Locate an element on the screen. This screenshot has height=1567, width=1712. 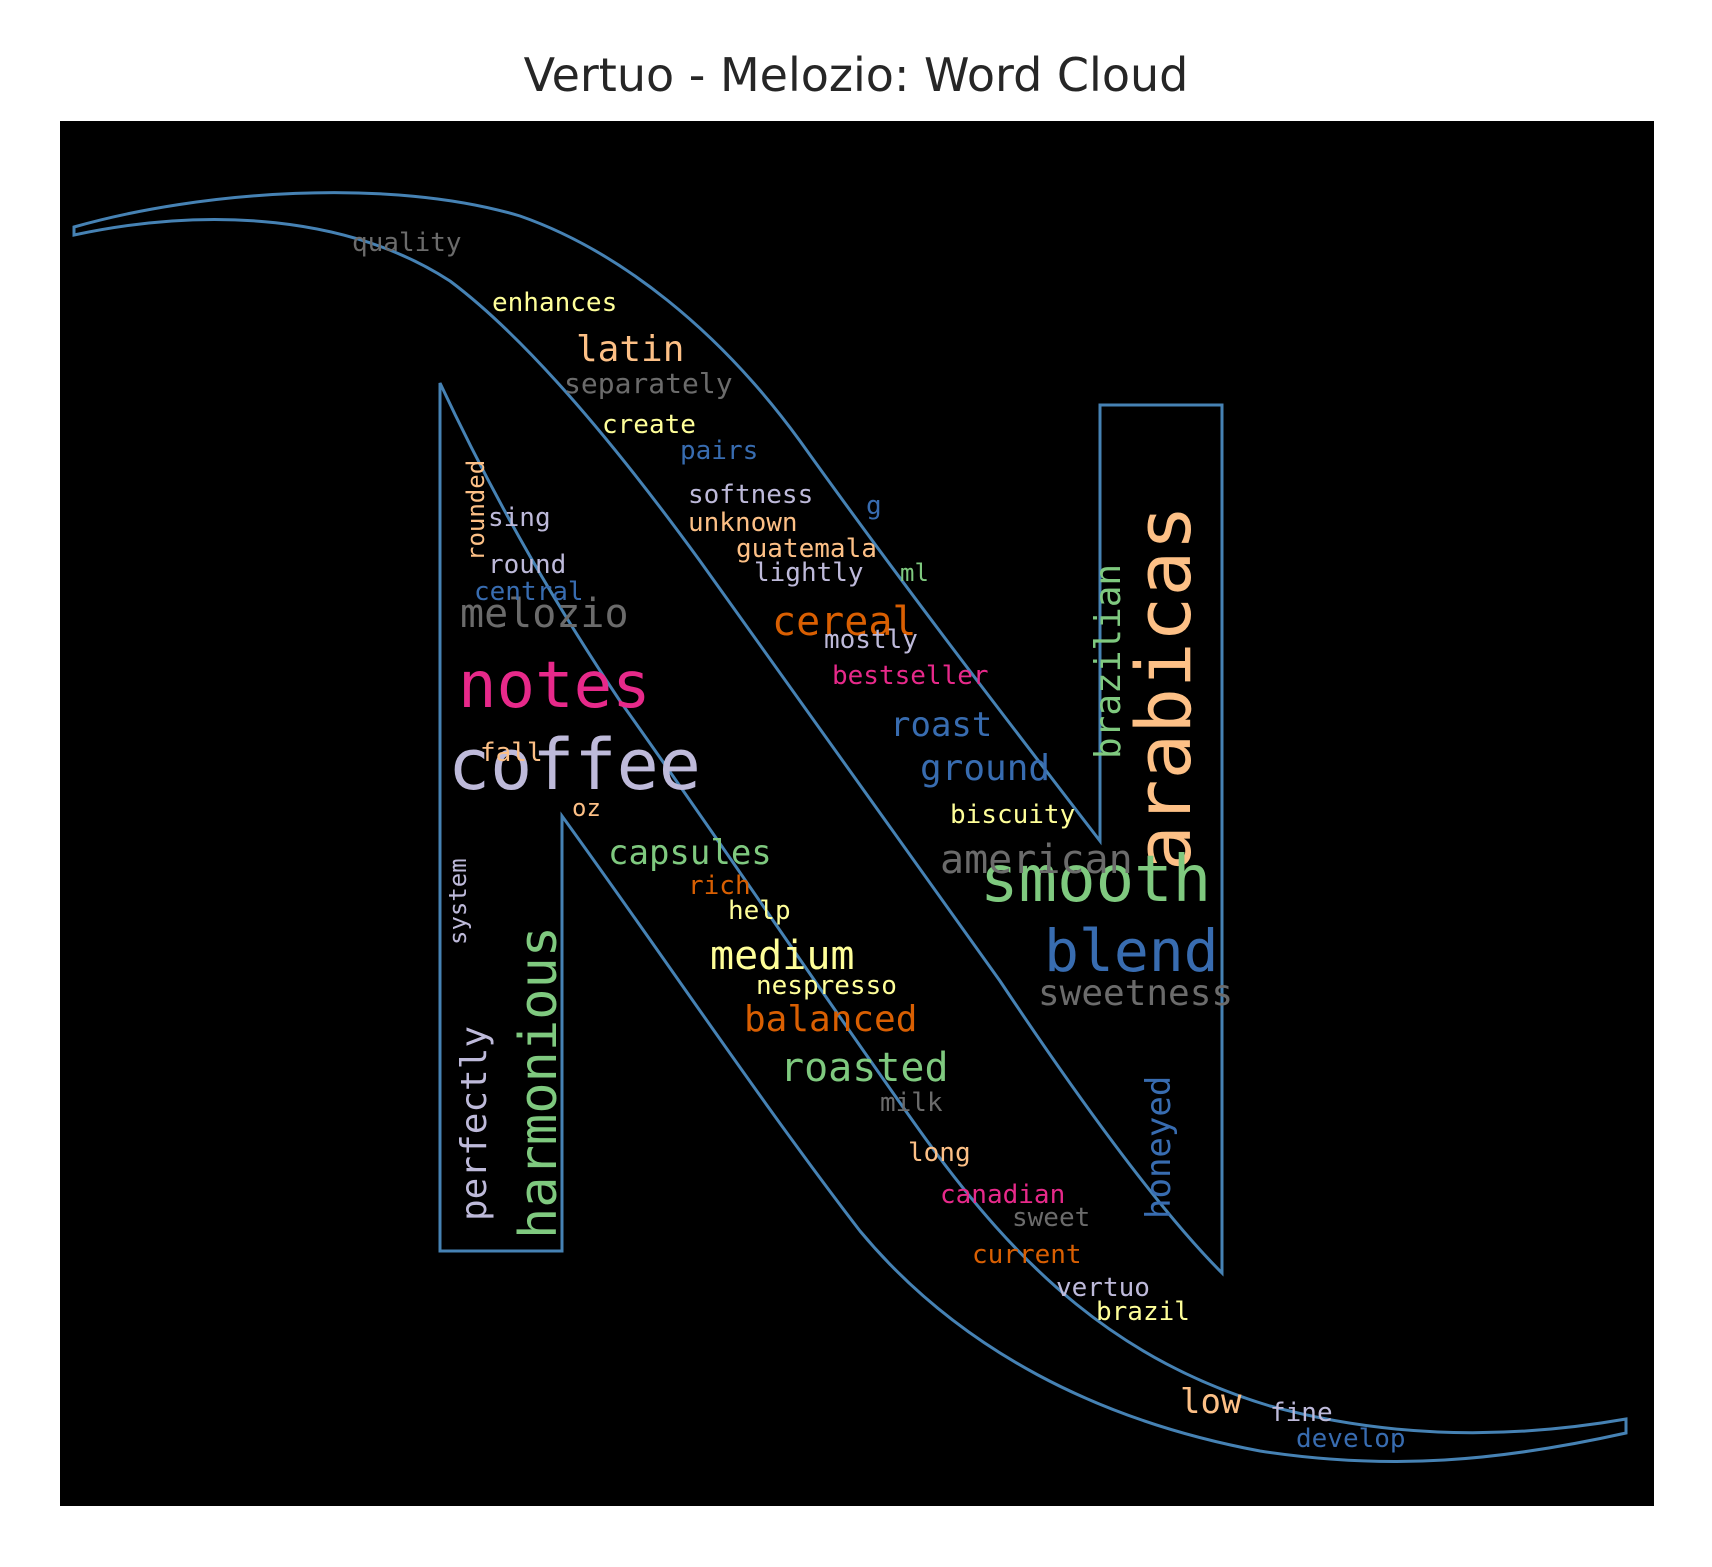
word-roast: roast is located at coordinates (941, 725).